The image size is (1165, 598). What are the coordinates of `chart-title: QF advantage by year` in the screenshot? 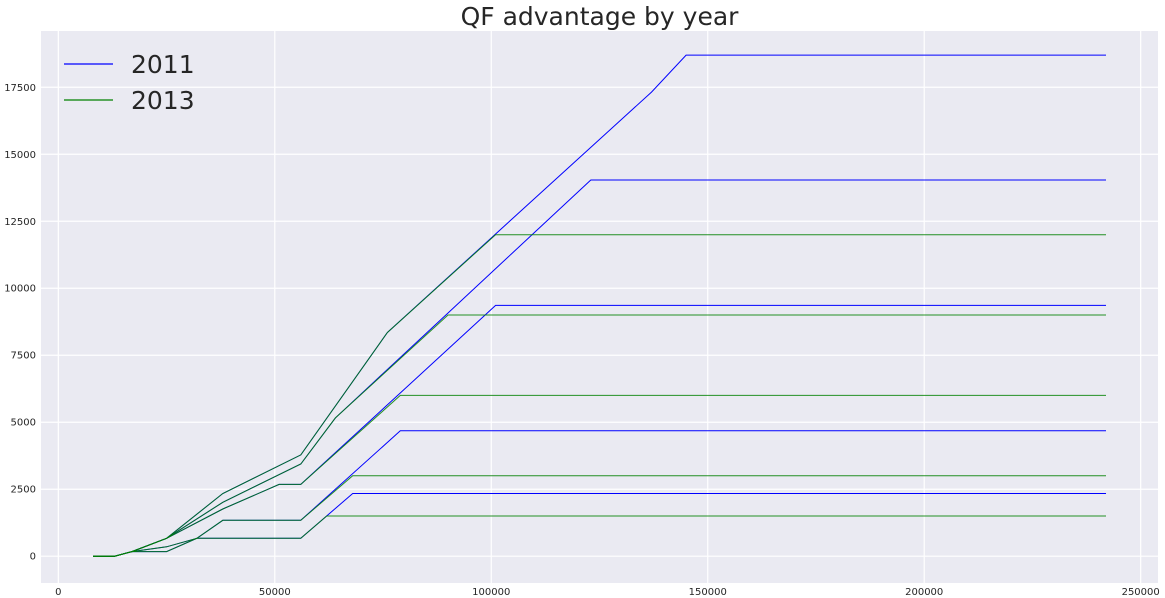 It's located at (600, 16).